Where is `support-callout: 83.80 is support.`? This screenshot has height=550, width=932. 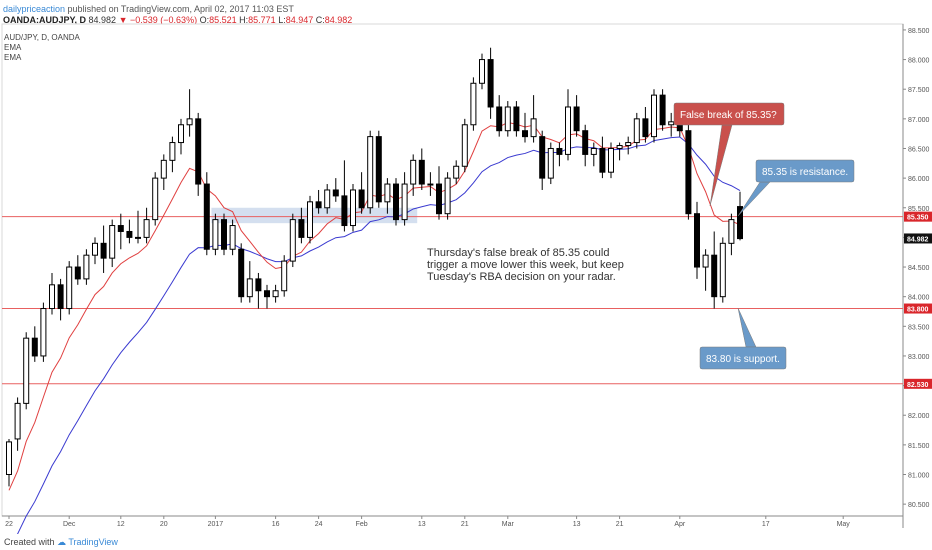
support-callout: 83.80 is support. is located at coordinates (743, 338).